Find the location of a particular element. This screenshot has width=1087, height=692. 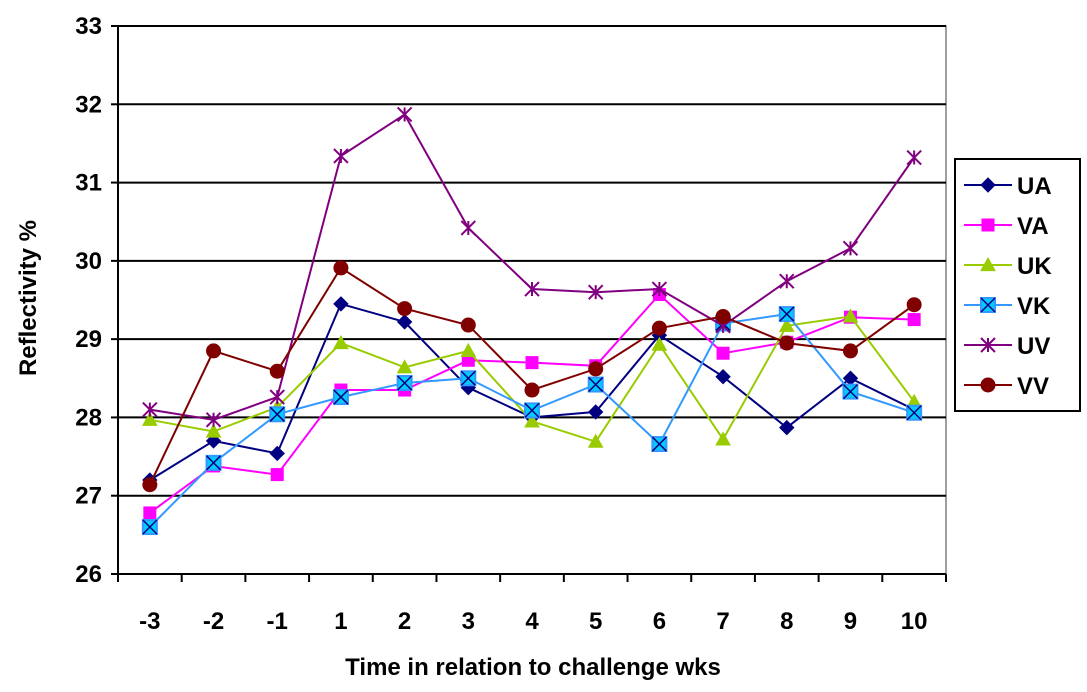

x-tick-label: 6 is located at coordinates (659, 621).